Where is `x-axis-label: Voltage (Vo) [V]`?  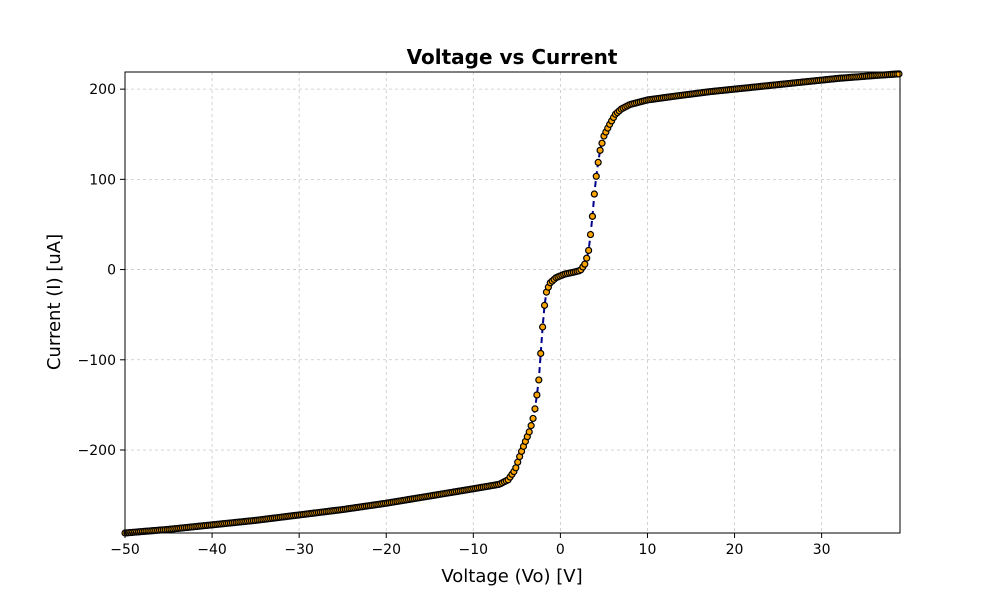
x-axis-label: Voltage (Vo) [V] is located at coordinates (511, 576).